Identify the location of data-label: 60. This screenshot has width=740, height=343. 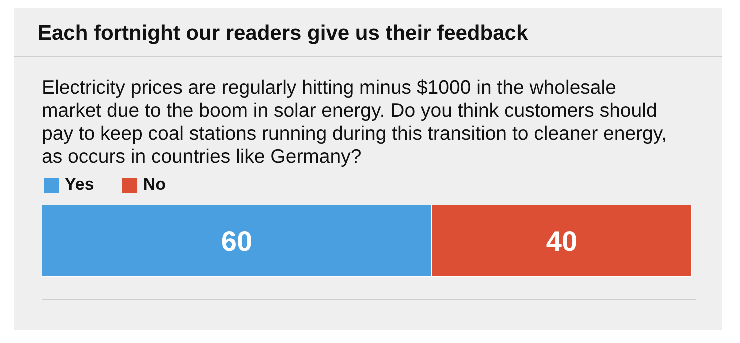
(237, 241).